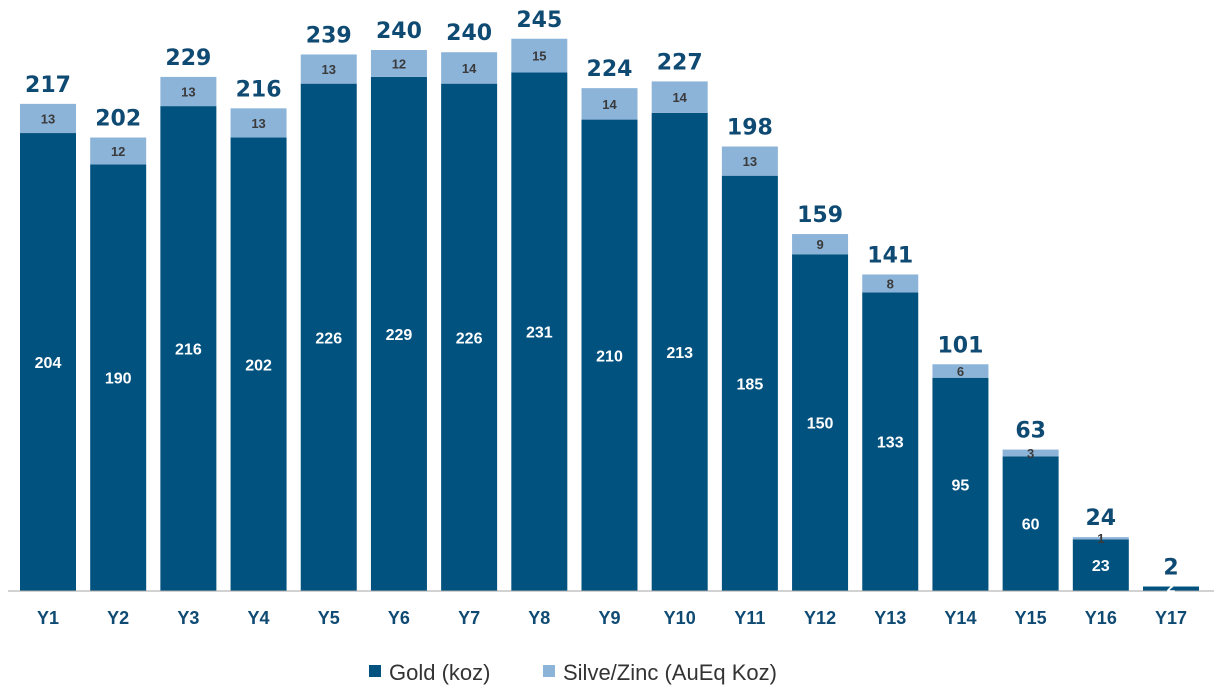 Image resolution: width=1222 pixels, height=689 pixels. I want to click on data-label-total-y3: 229, so click(188, 58).